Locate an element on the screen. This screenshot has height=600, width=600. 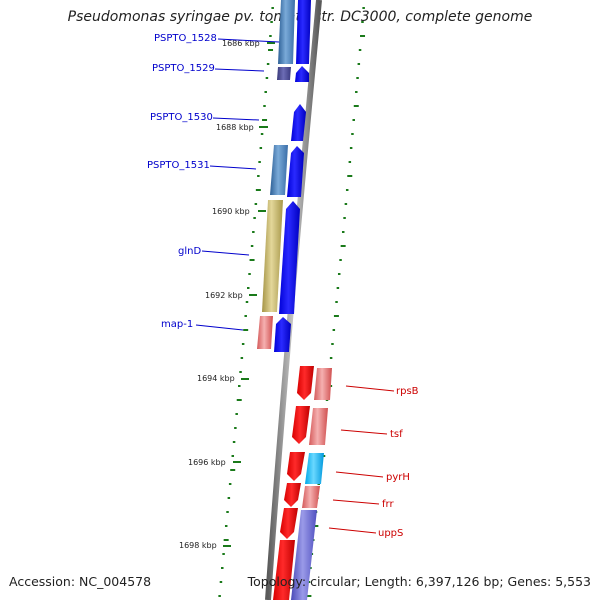
kbp-label: 1696 kbp is located at coordinates (207, 462).